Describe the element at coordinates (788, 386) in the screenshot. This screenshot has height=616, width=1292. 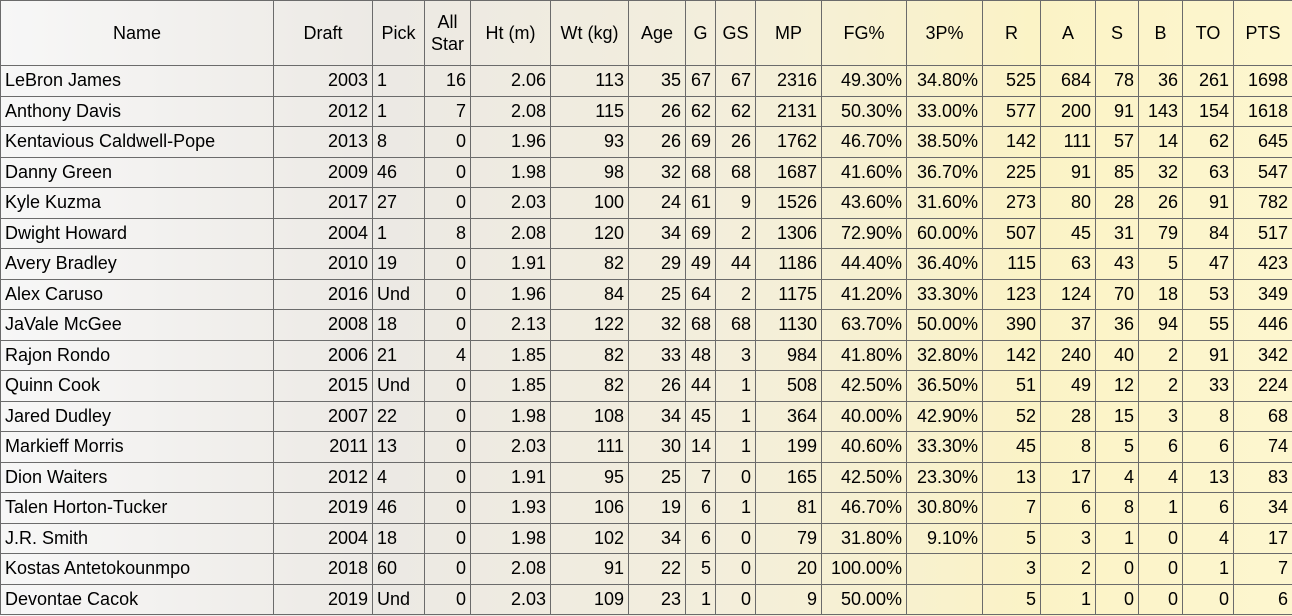
I see `table-cell: 508` at that location.